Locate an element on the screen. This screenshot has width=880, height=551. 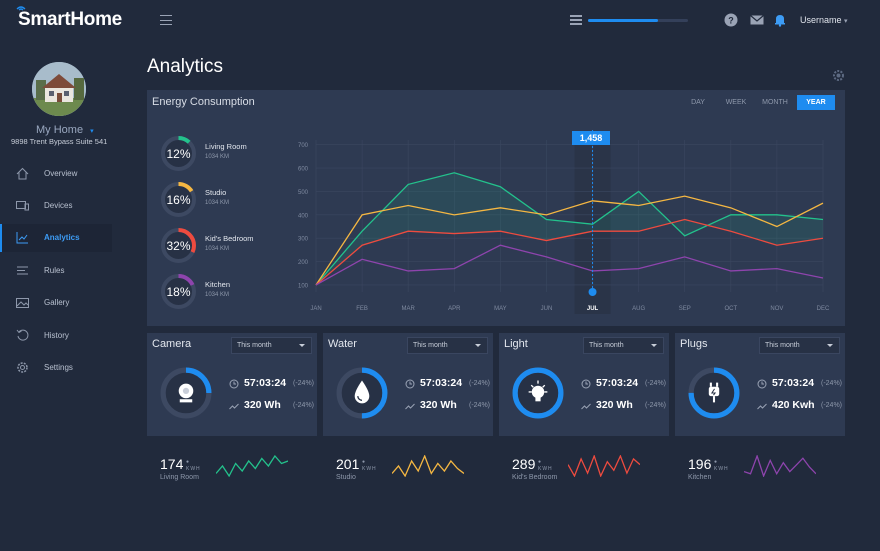
mail-icon is located at coordinates (757, 20).